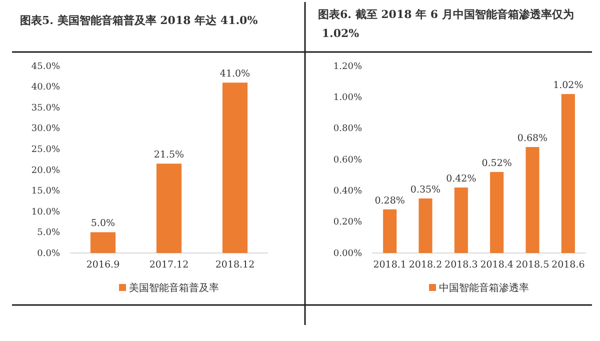  What do you see at coordinates (103, 265) in the screenshot?
I see `x-tick-label: 2016.9` at bounding box center [103, 265].